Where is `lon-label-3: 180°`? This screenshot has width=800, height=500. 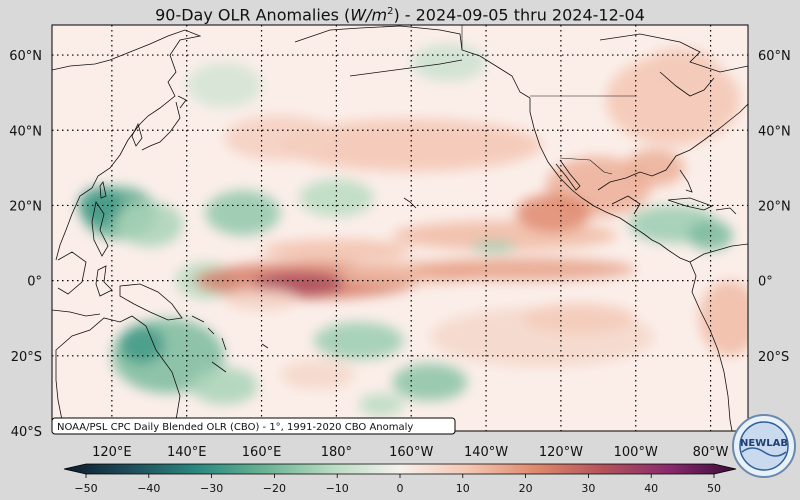
lon-label-3: 180° is located at coordinates (336, 452).